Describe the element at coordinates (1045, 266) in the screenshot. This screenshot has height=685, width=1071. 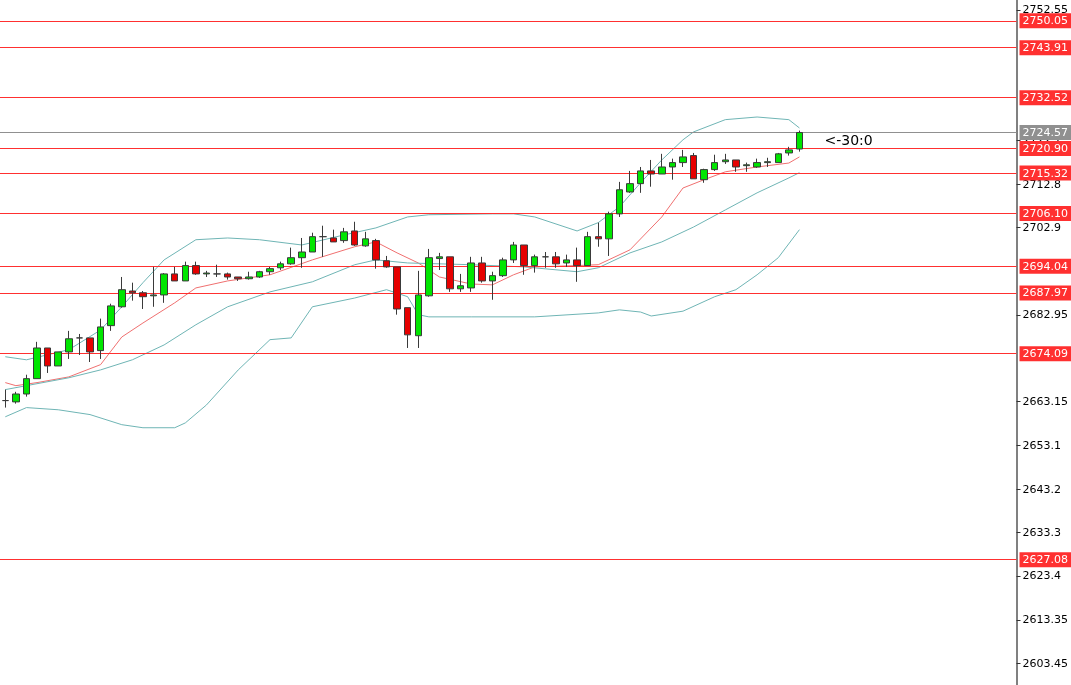
I see `ref-line-label: 2694.04` at that location.